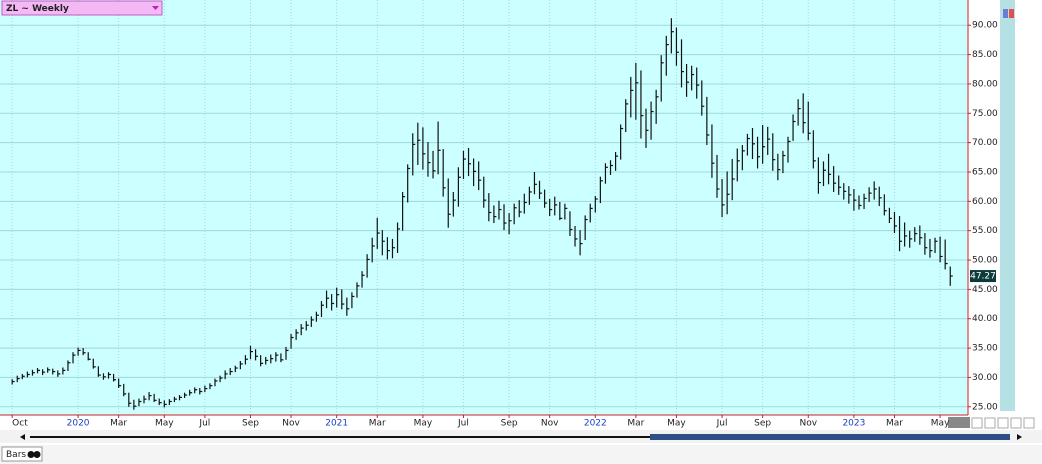 This screenshot has width=1042, height=464. What do you see at coordinates (336, 424) in the screenshot?
I see `x-tick-label: 2021` at bounding box center [336, 424].